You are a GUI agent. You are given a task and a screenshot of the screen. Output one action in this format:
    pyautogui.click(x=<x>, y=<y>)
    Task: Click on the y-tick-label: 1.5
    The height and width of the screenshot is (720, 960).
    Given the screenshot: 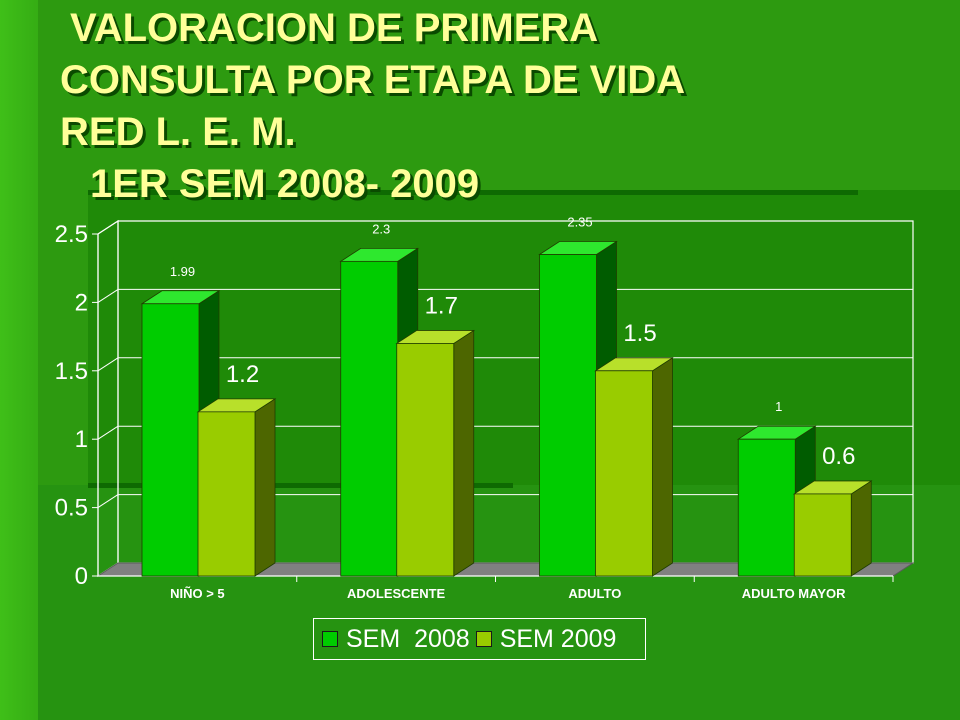 What is the action you would take?
    pyautogui.click(x=71, y=371)
    